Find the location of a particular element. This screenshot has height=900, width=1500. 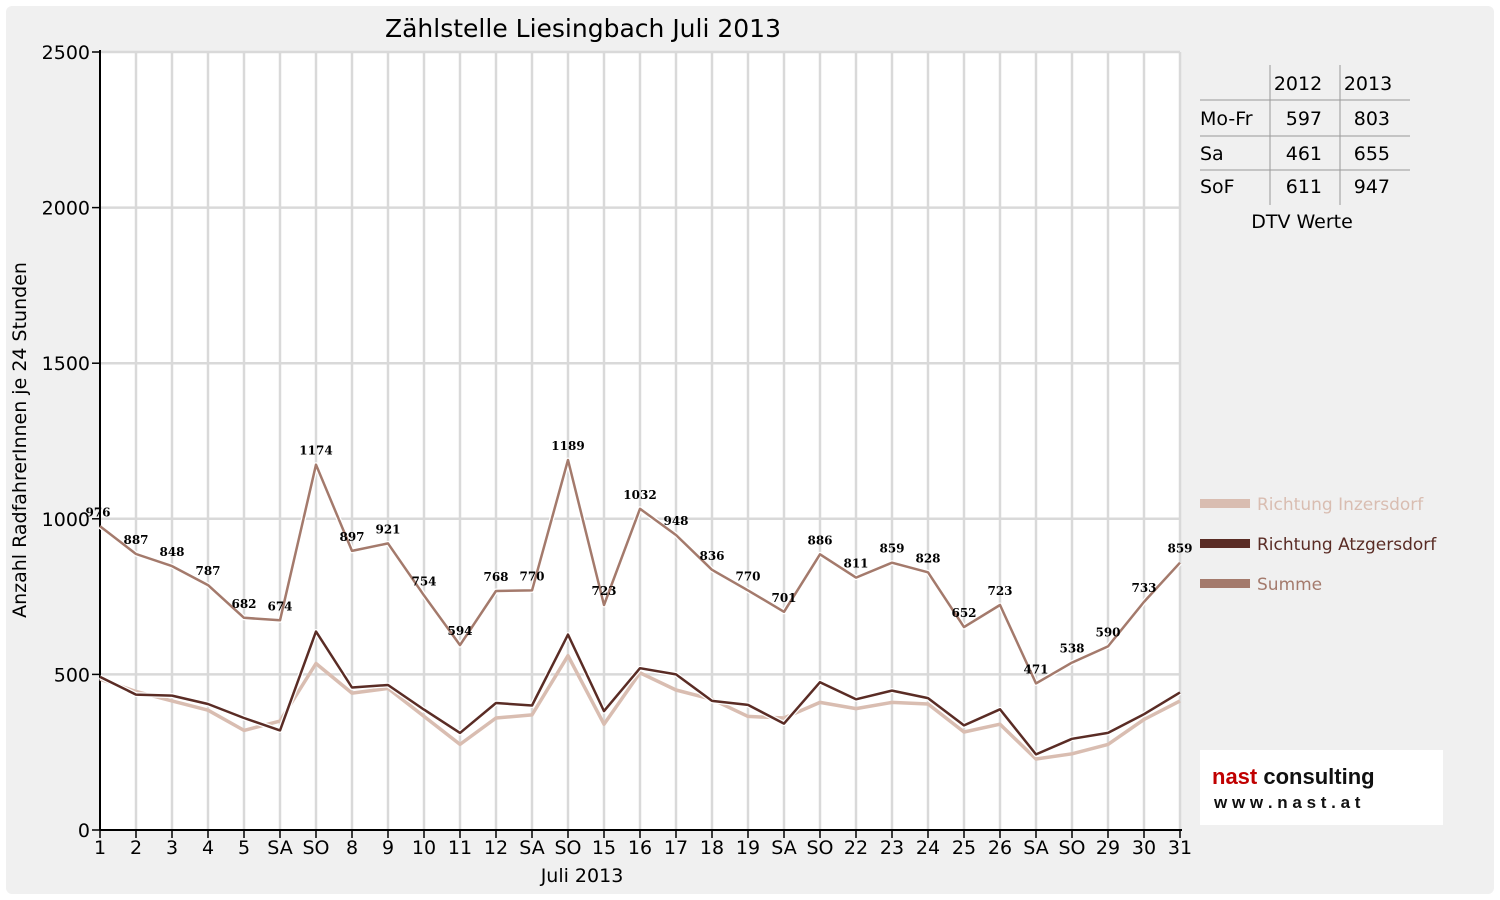

x-tick-label: 3 is located at coordinates (172, 848).